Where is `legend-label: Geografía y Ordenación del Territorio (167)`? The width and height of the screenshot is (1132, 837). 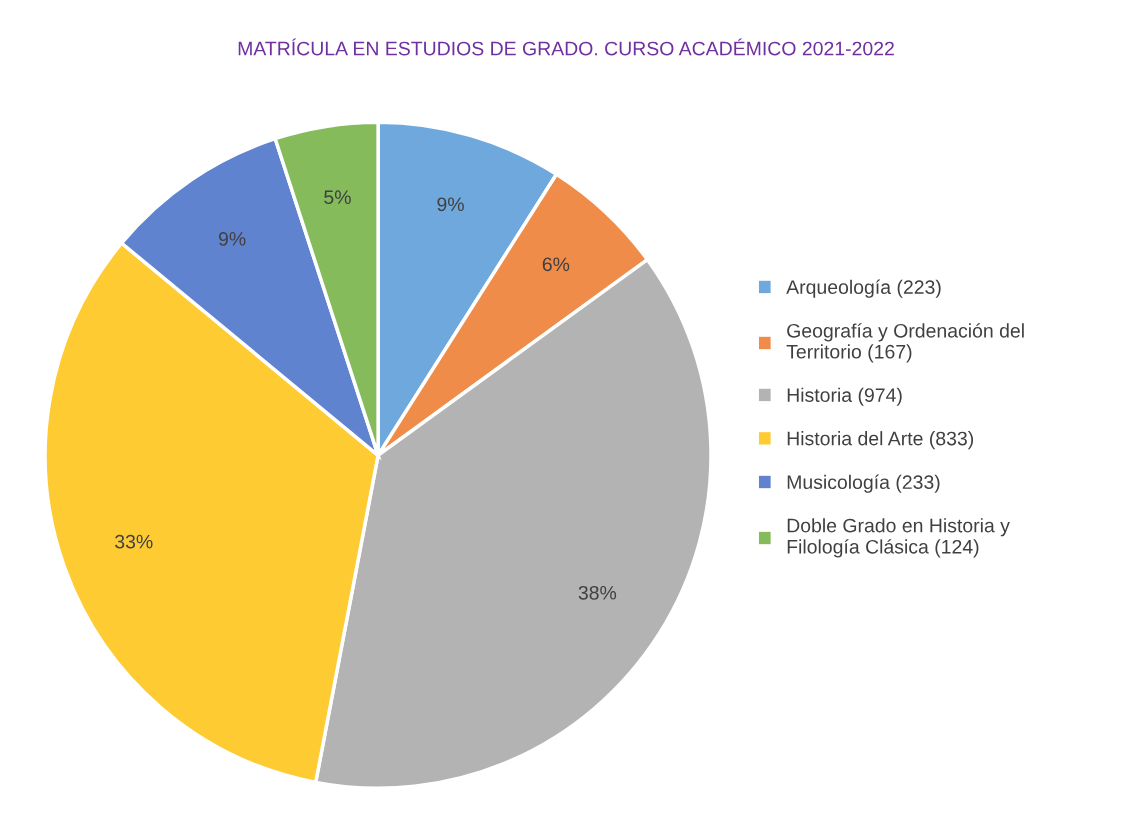
legend-label: Geografía y Ordenación del Territorio (167) is located at coordinates (905, 343).